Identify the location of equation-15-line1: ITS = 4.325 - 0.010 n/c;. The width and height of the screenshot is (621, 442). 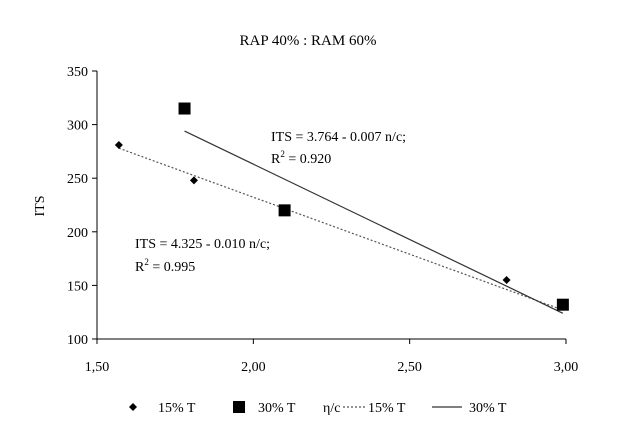
(202, 244).